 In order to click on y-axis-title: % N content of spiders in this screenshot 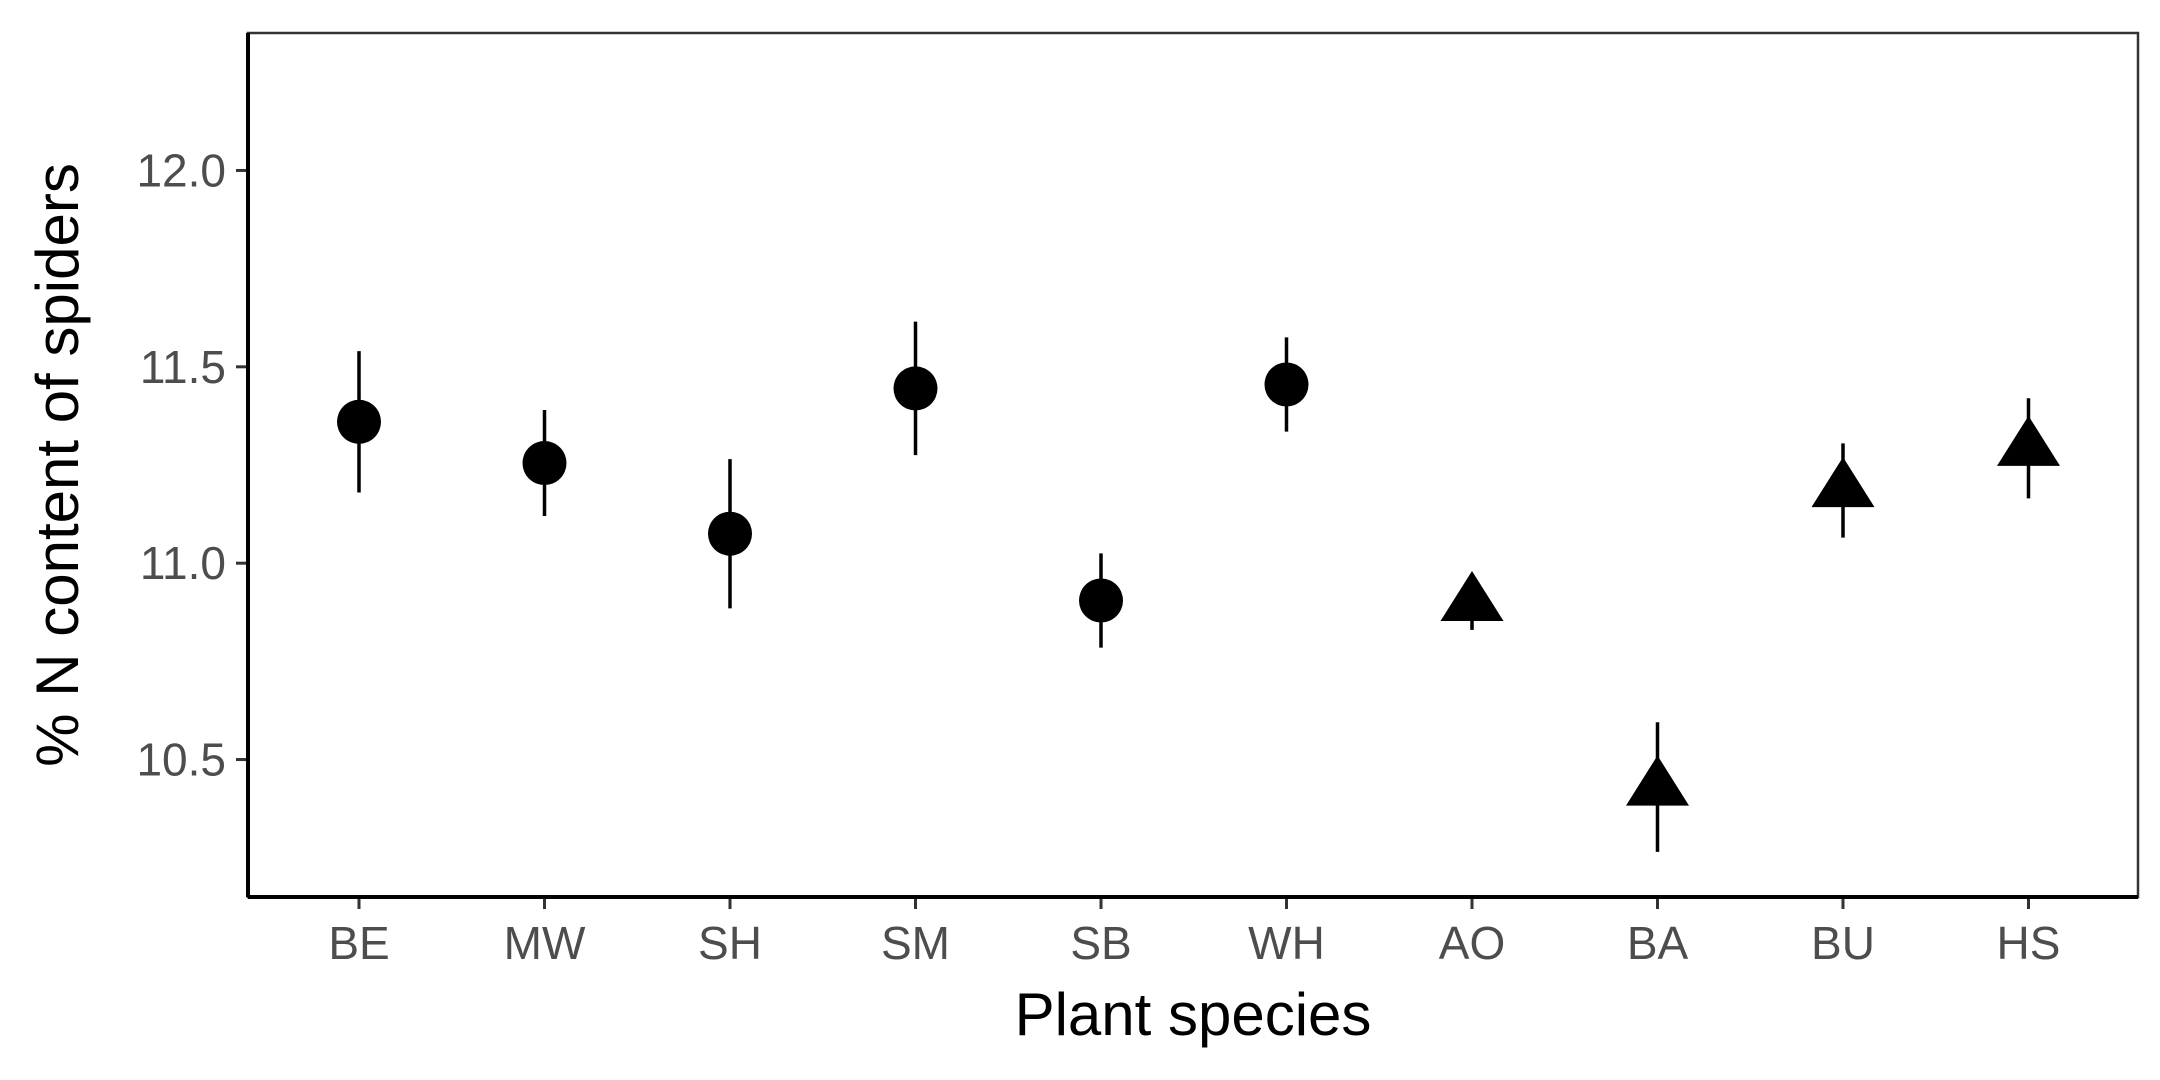, I will do `click(57, 465)`.